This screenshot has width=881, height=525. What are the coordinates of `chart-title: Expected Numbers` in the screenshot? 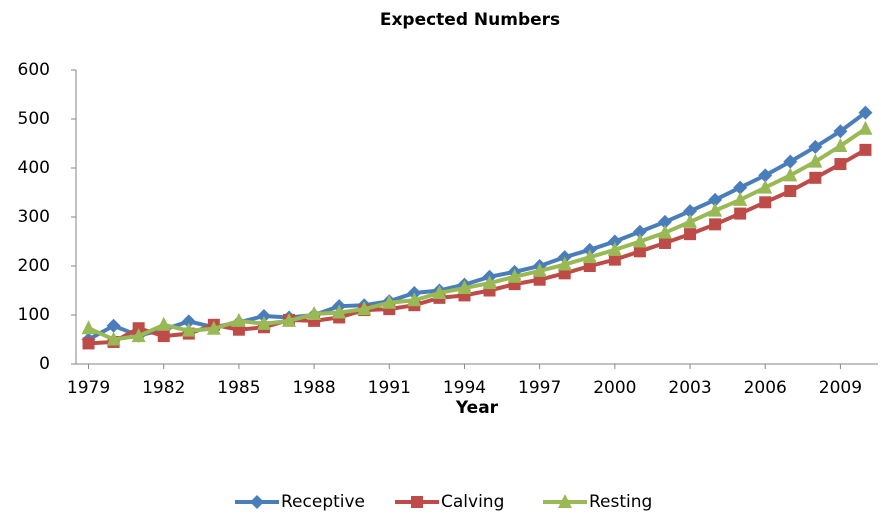 It's located at (470, 20).